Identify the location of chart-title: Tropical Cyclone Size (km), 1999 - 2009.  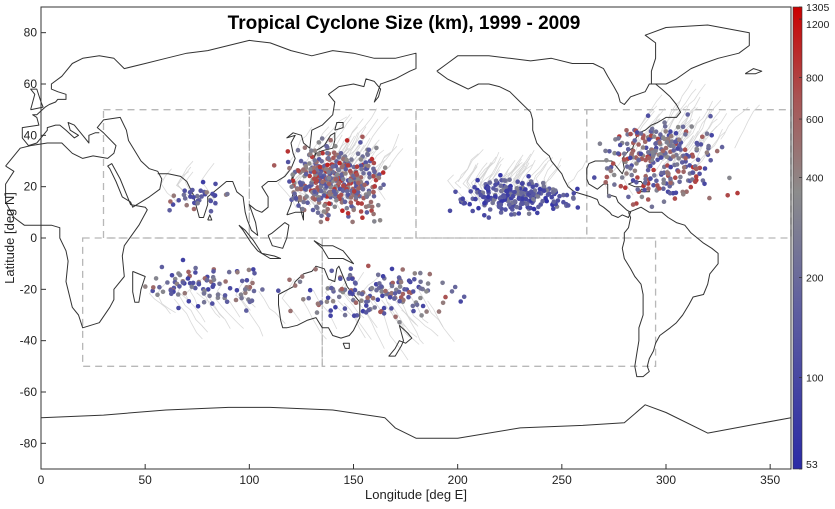
(404, 23).